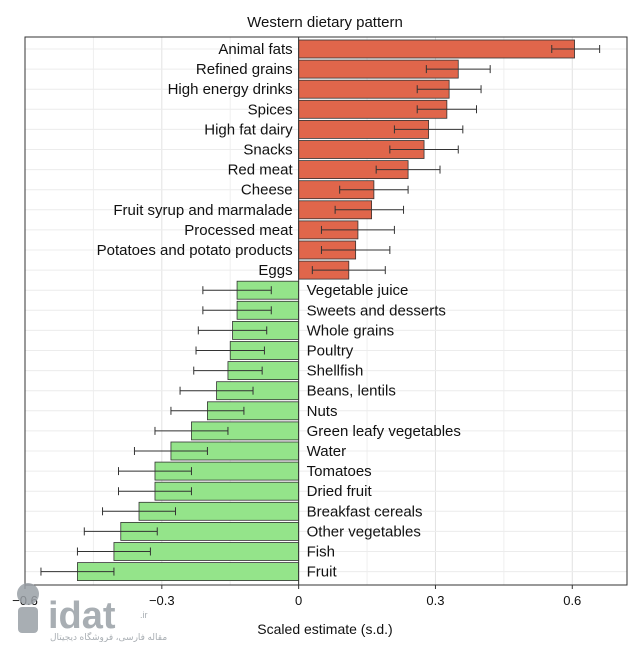 This screenshot has height=651, width=642. I want to click on category-label: Fish, so click(321, 552).